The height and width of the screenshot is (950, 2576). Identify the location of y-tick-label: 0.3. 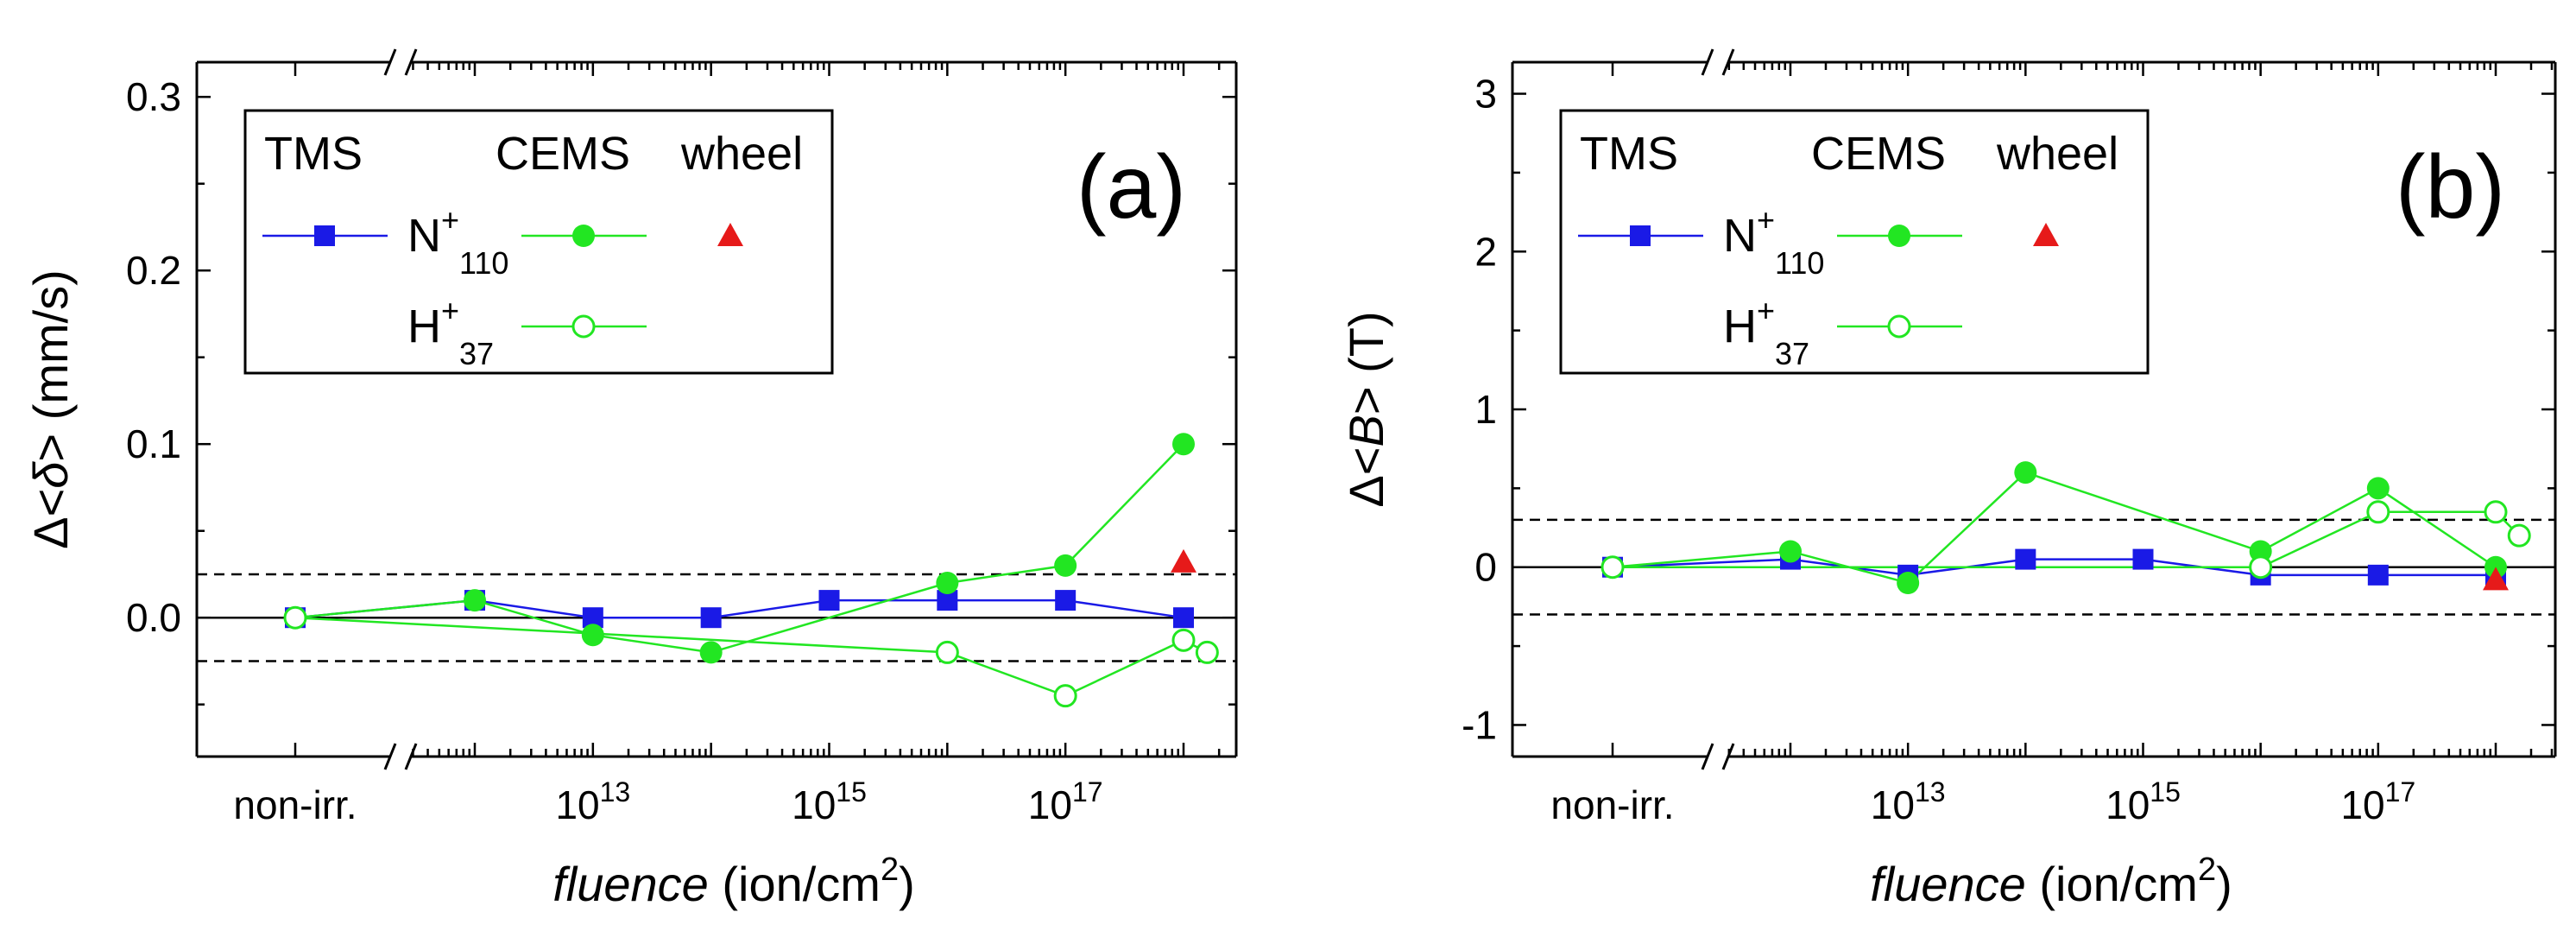
(153, 96).